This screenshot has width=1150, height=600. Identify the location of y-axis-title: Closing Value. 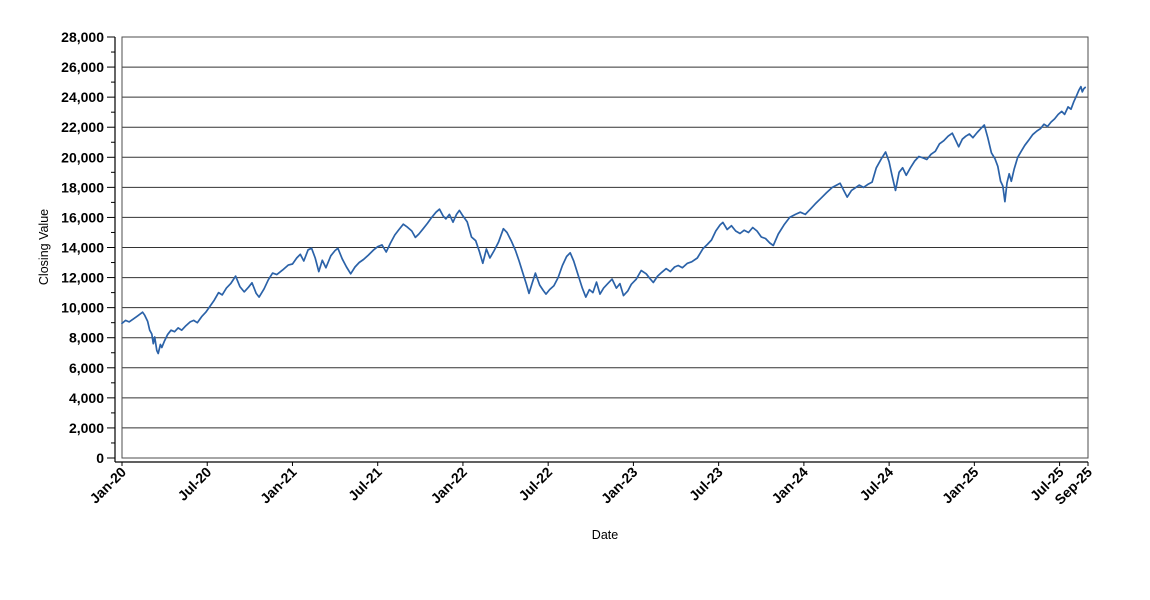
(44, 247).